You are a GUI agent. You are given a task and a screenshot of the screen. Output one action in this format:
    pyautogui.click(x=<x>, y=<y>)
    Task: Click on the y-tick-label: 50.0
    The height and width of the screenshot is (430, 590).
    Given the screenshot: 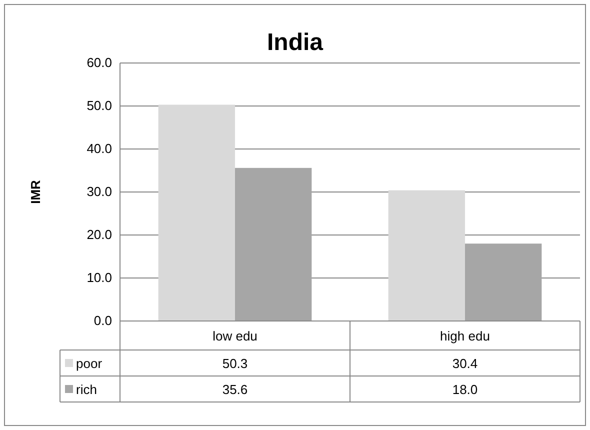 What is the action you would take?
    pyautogui.click(x=99, y=106)
    